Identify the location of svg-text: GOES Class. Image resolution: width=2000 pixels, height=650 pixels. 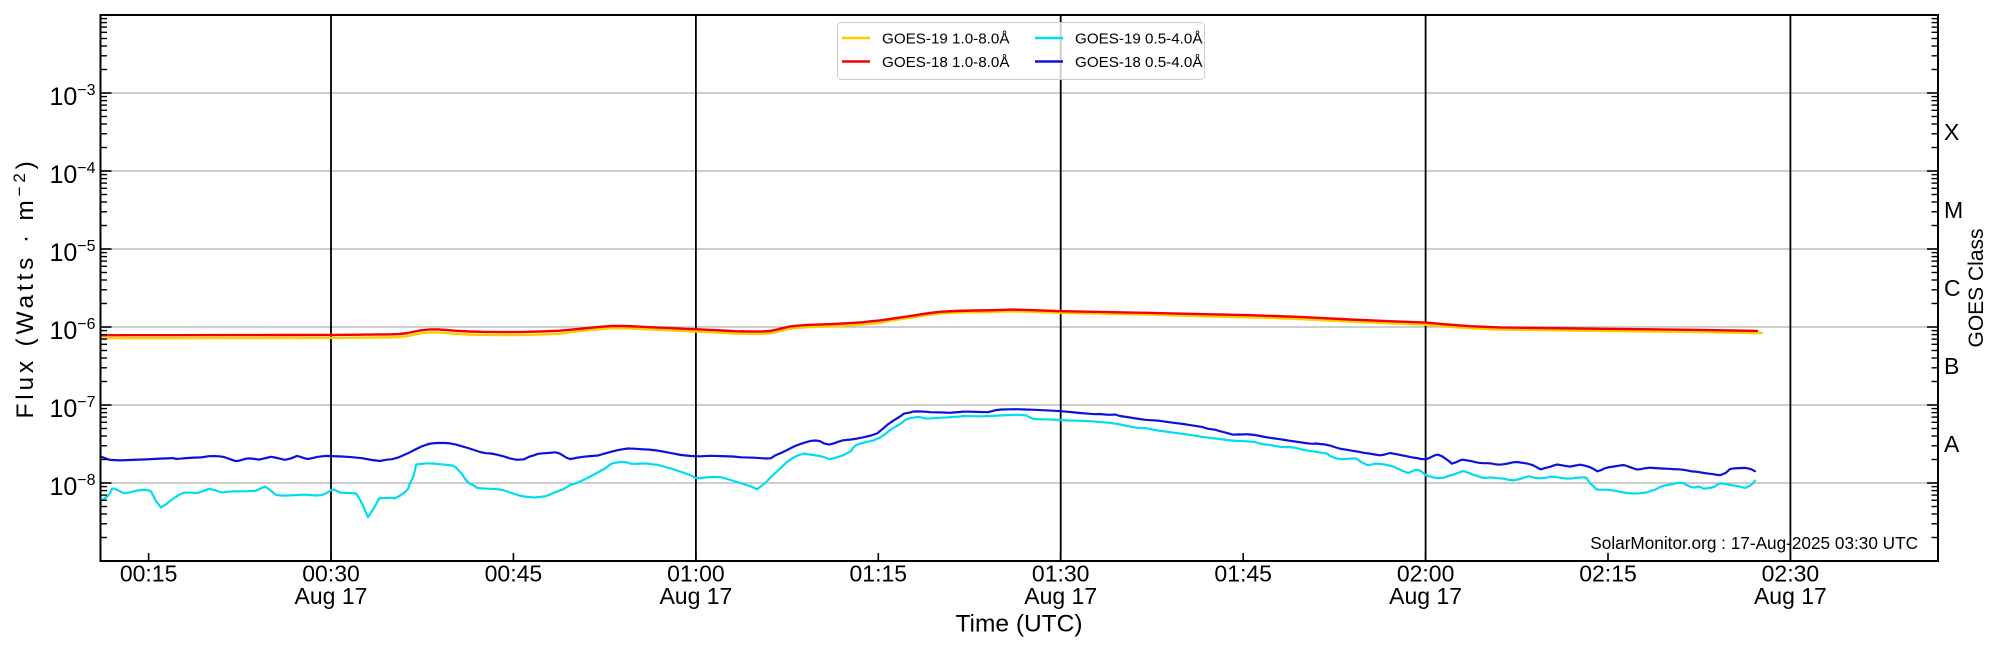
(1976, 287).